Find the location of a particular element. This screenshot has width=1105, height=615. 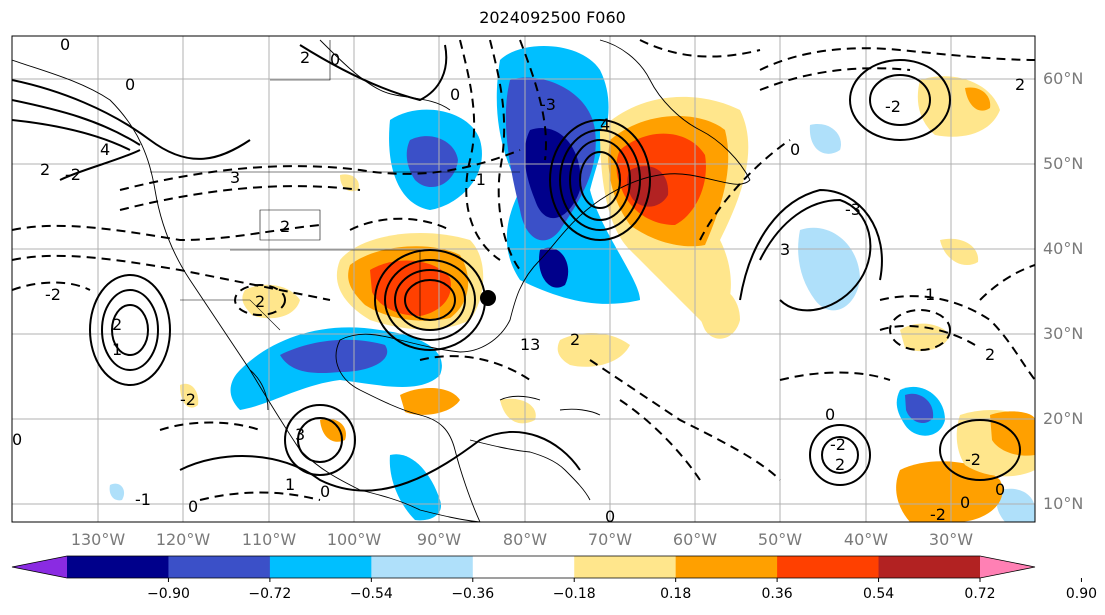

map-title: 2024092500 F060 is located at coordinates (552, 17).